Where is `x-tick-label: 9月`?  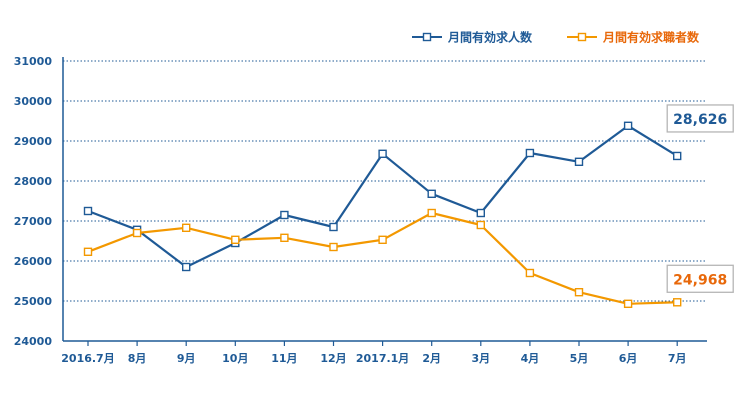
x-tick-label: 9月 is located at coordinates (186, 358).